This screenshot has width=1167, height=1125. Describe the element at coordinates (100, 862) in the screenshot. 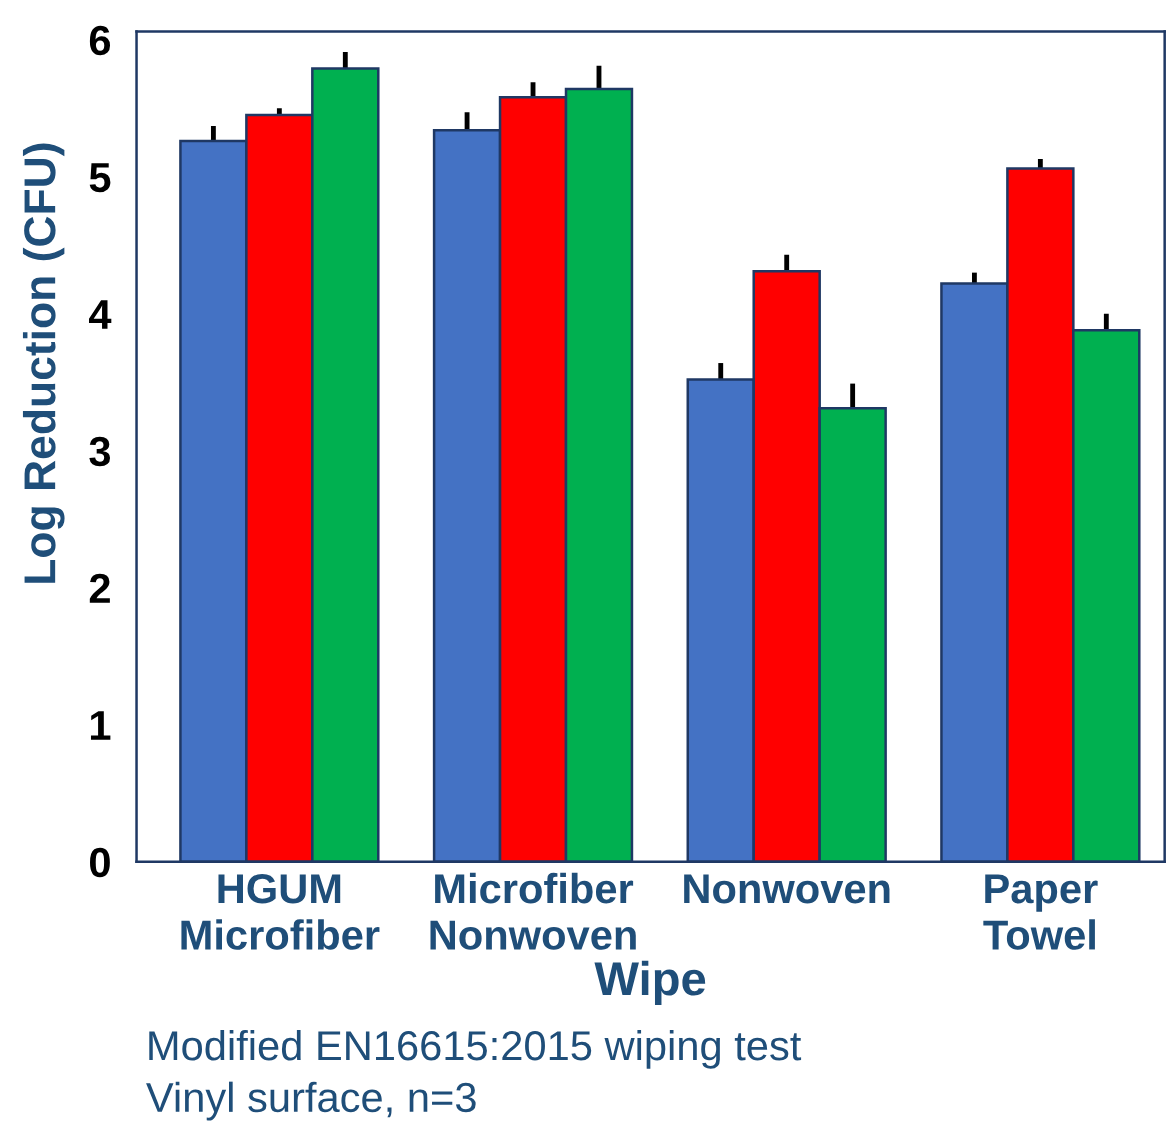

I see `y-tick-label: 0` at that location.